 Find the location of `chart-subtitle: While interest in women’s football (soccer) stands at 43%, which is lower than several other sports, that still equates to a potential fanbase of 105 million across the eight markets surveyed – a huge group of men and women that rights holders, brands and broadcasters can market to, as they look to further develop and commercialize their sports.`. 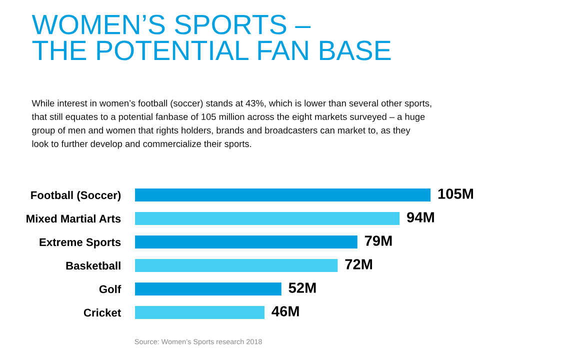

chart-subtitle: While interest in women’s football (soccer) stands at 43%, which is lower than several other sports, that still equates to a potential fanbase of 105 million across the eight markets surveyed – a huge group of men and women that rights holders, brands and broadcasters can market to, as they look to further develop and commercialize their sports. is located at coordinates (232, 124).